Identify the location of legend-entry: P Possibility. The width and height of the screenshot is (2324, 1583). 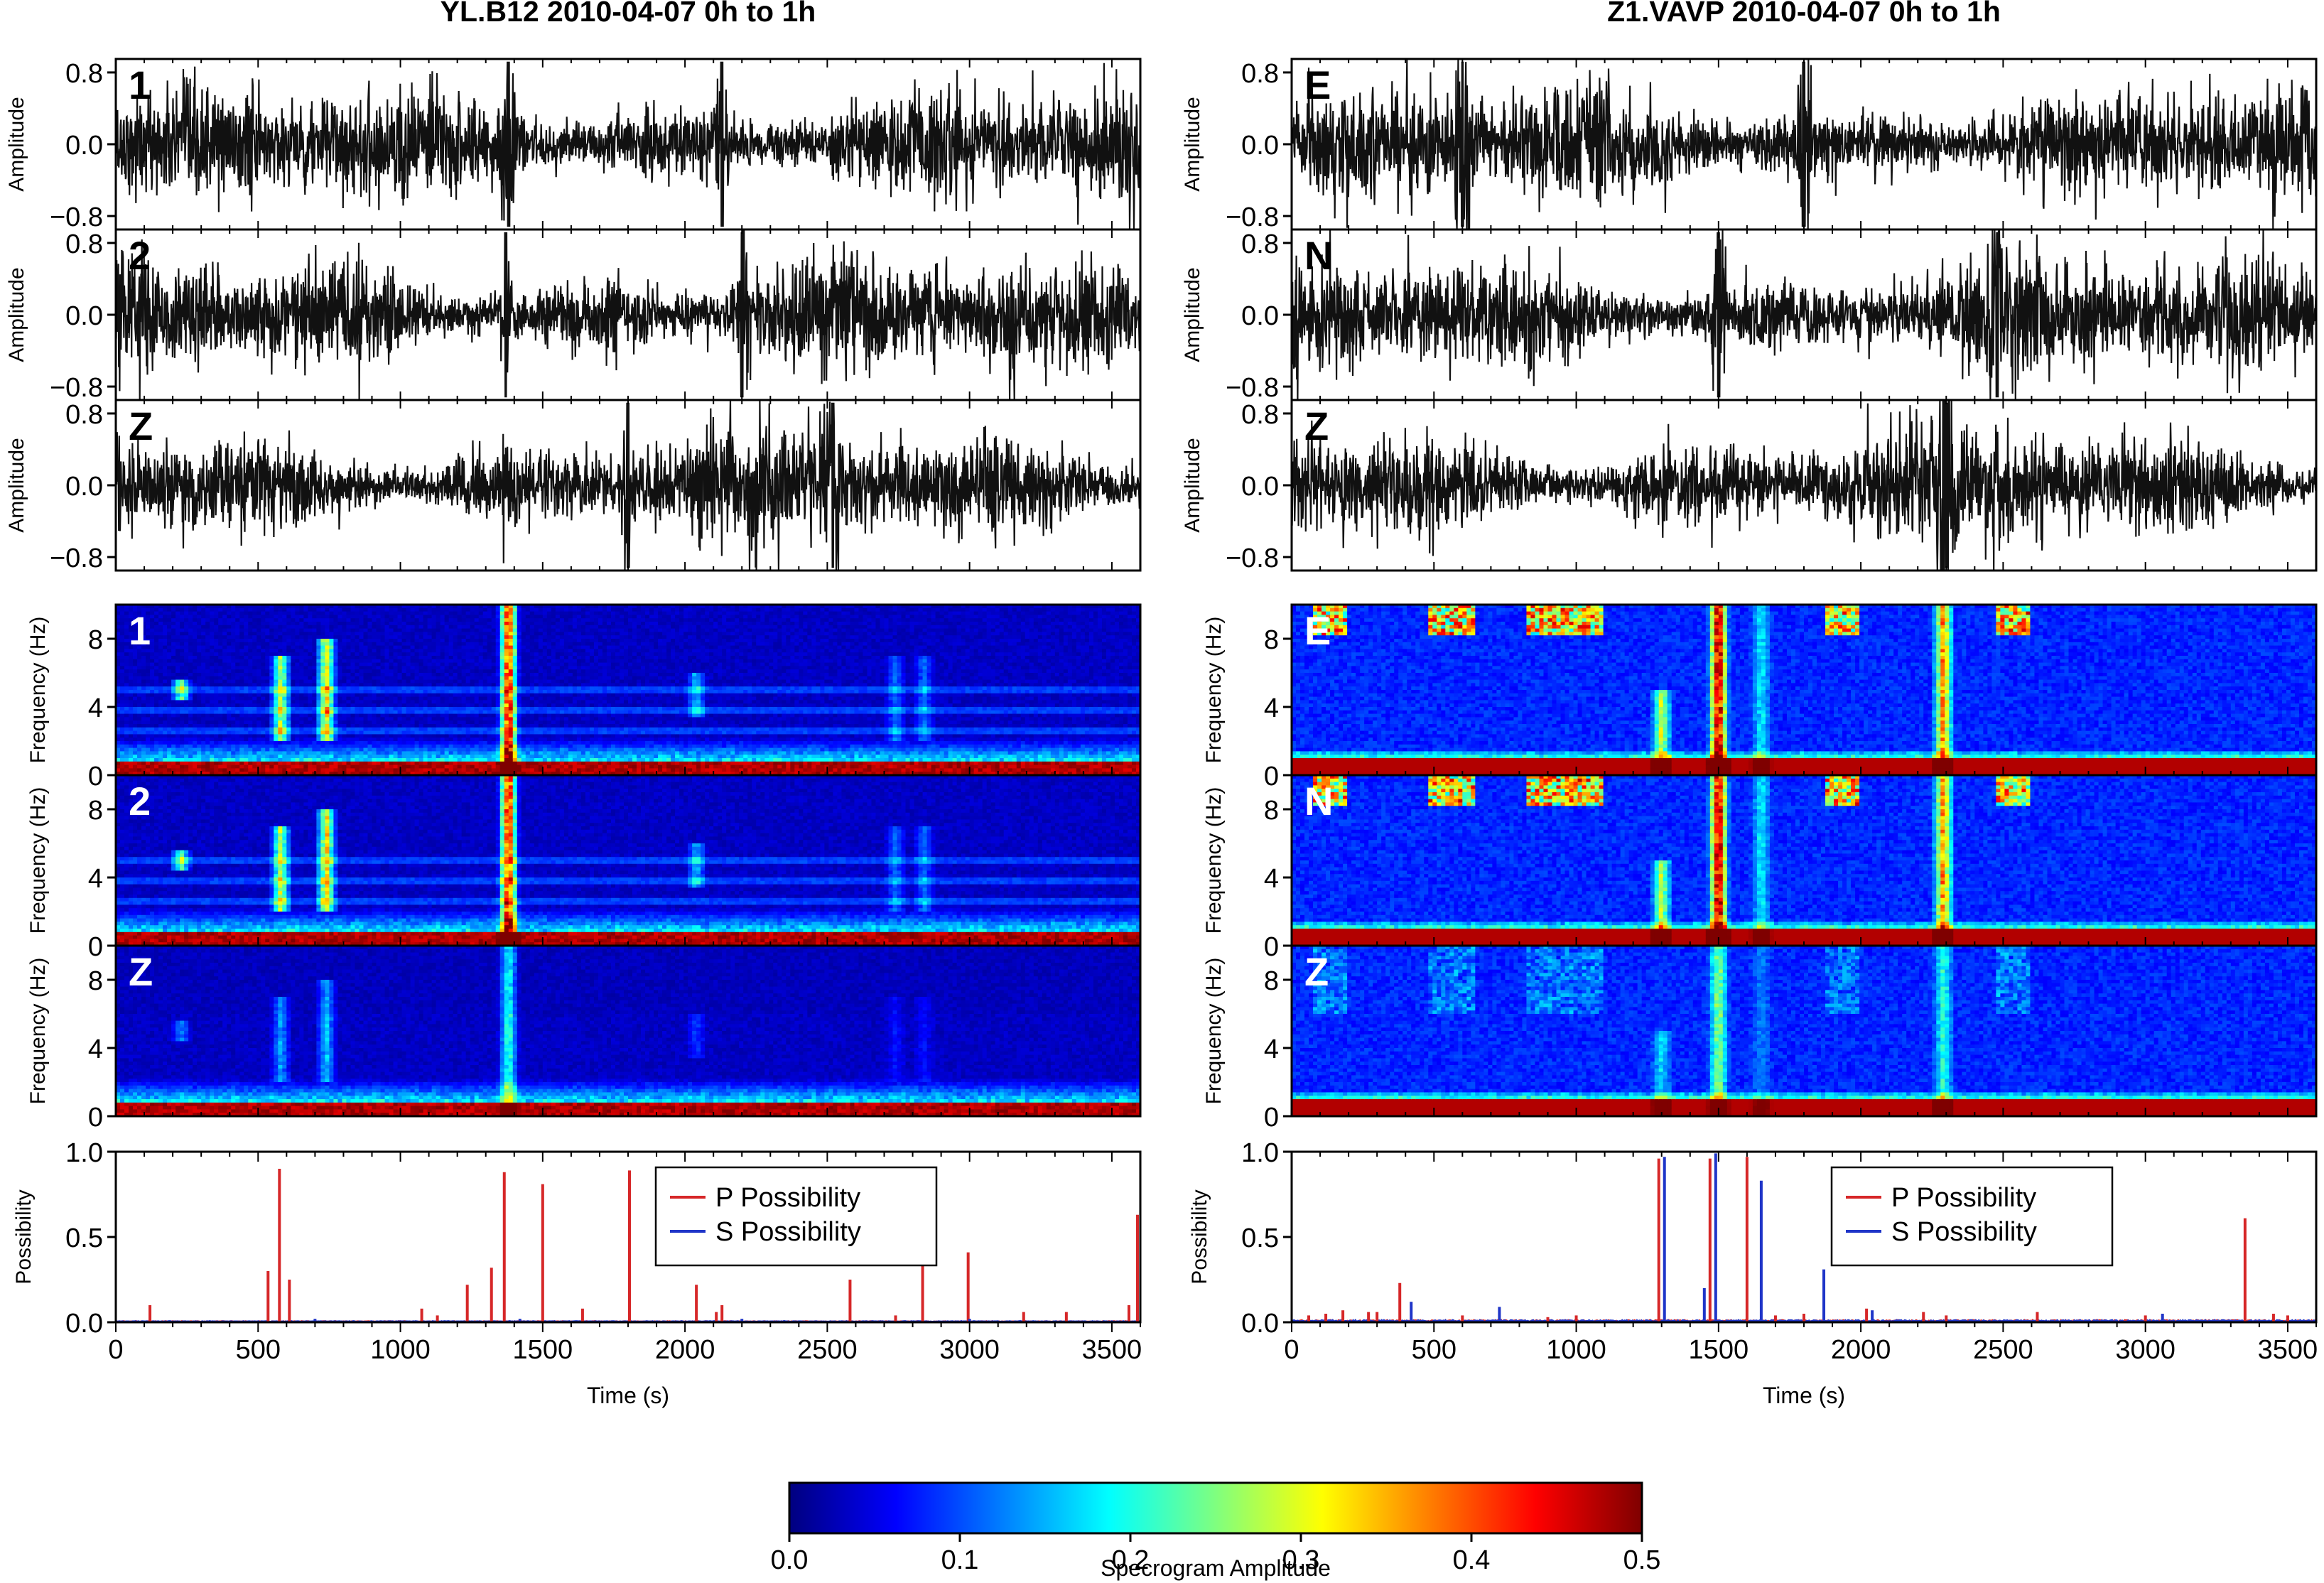
(787, 1198).